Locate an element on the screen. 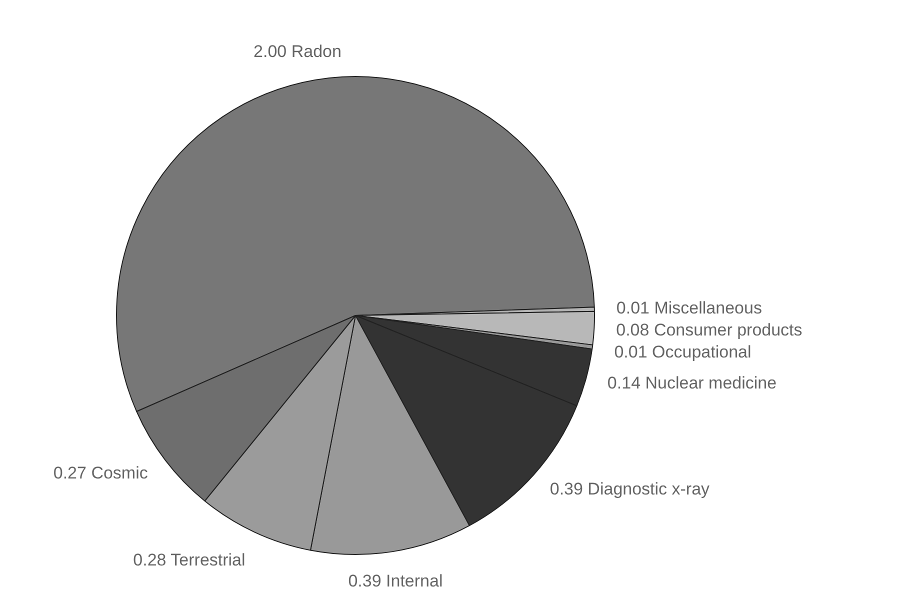  slice-label: 0.39 Diagnostic x-ray is located at coordinates (630, 488).